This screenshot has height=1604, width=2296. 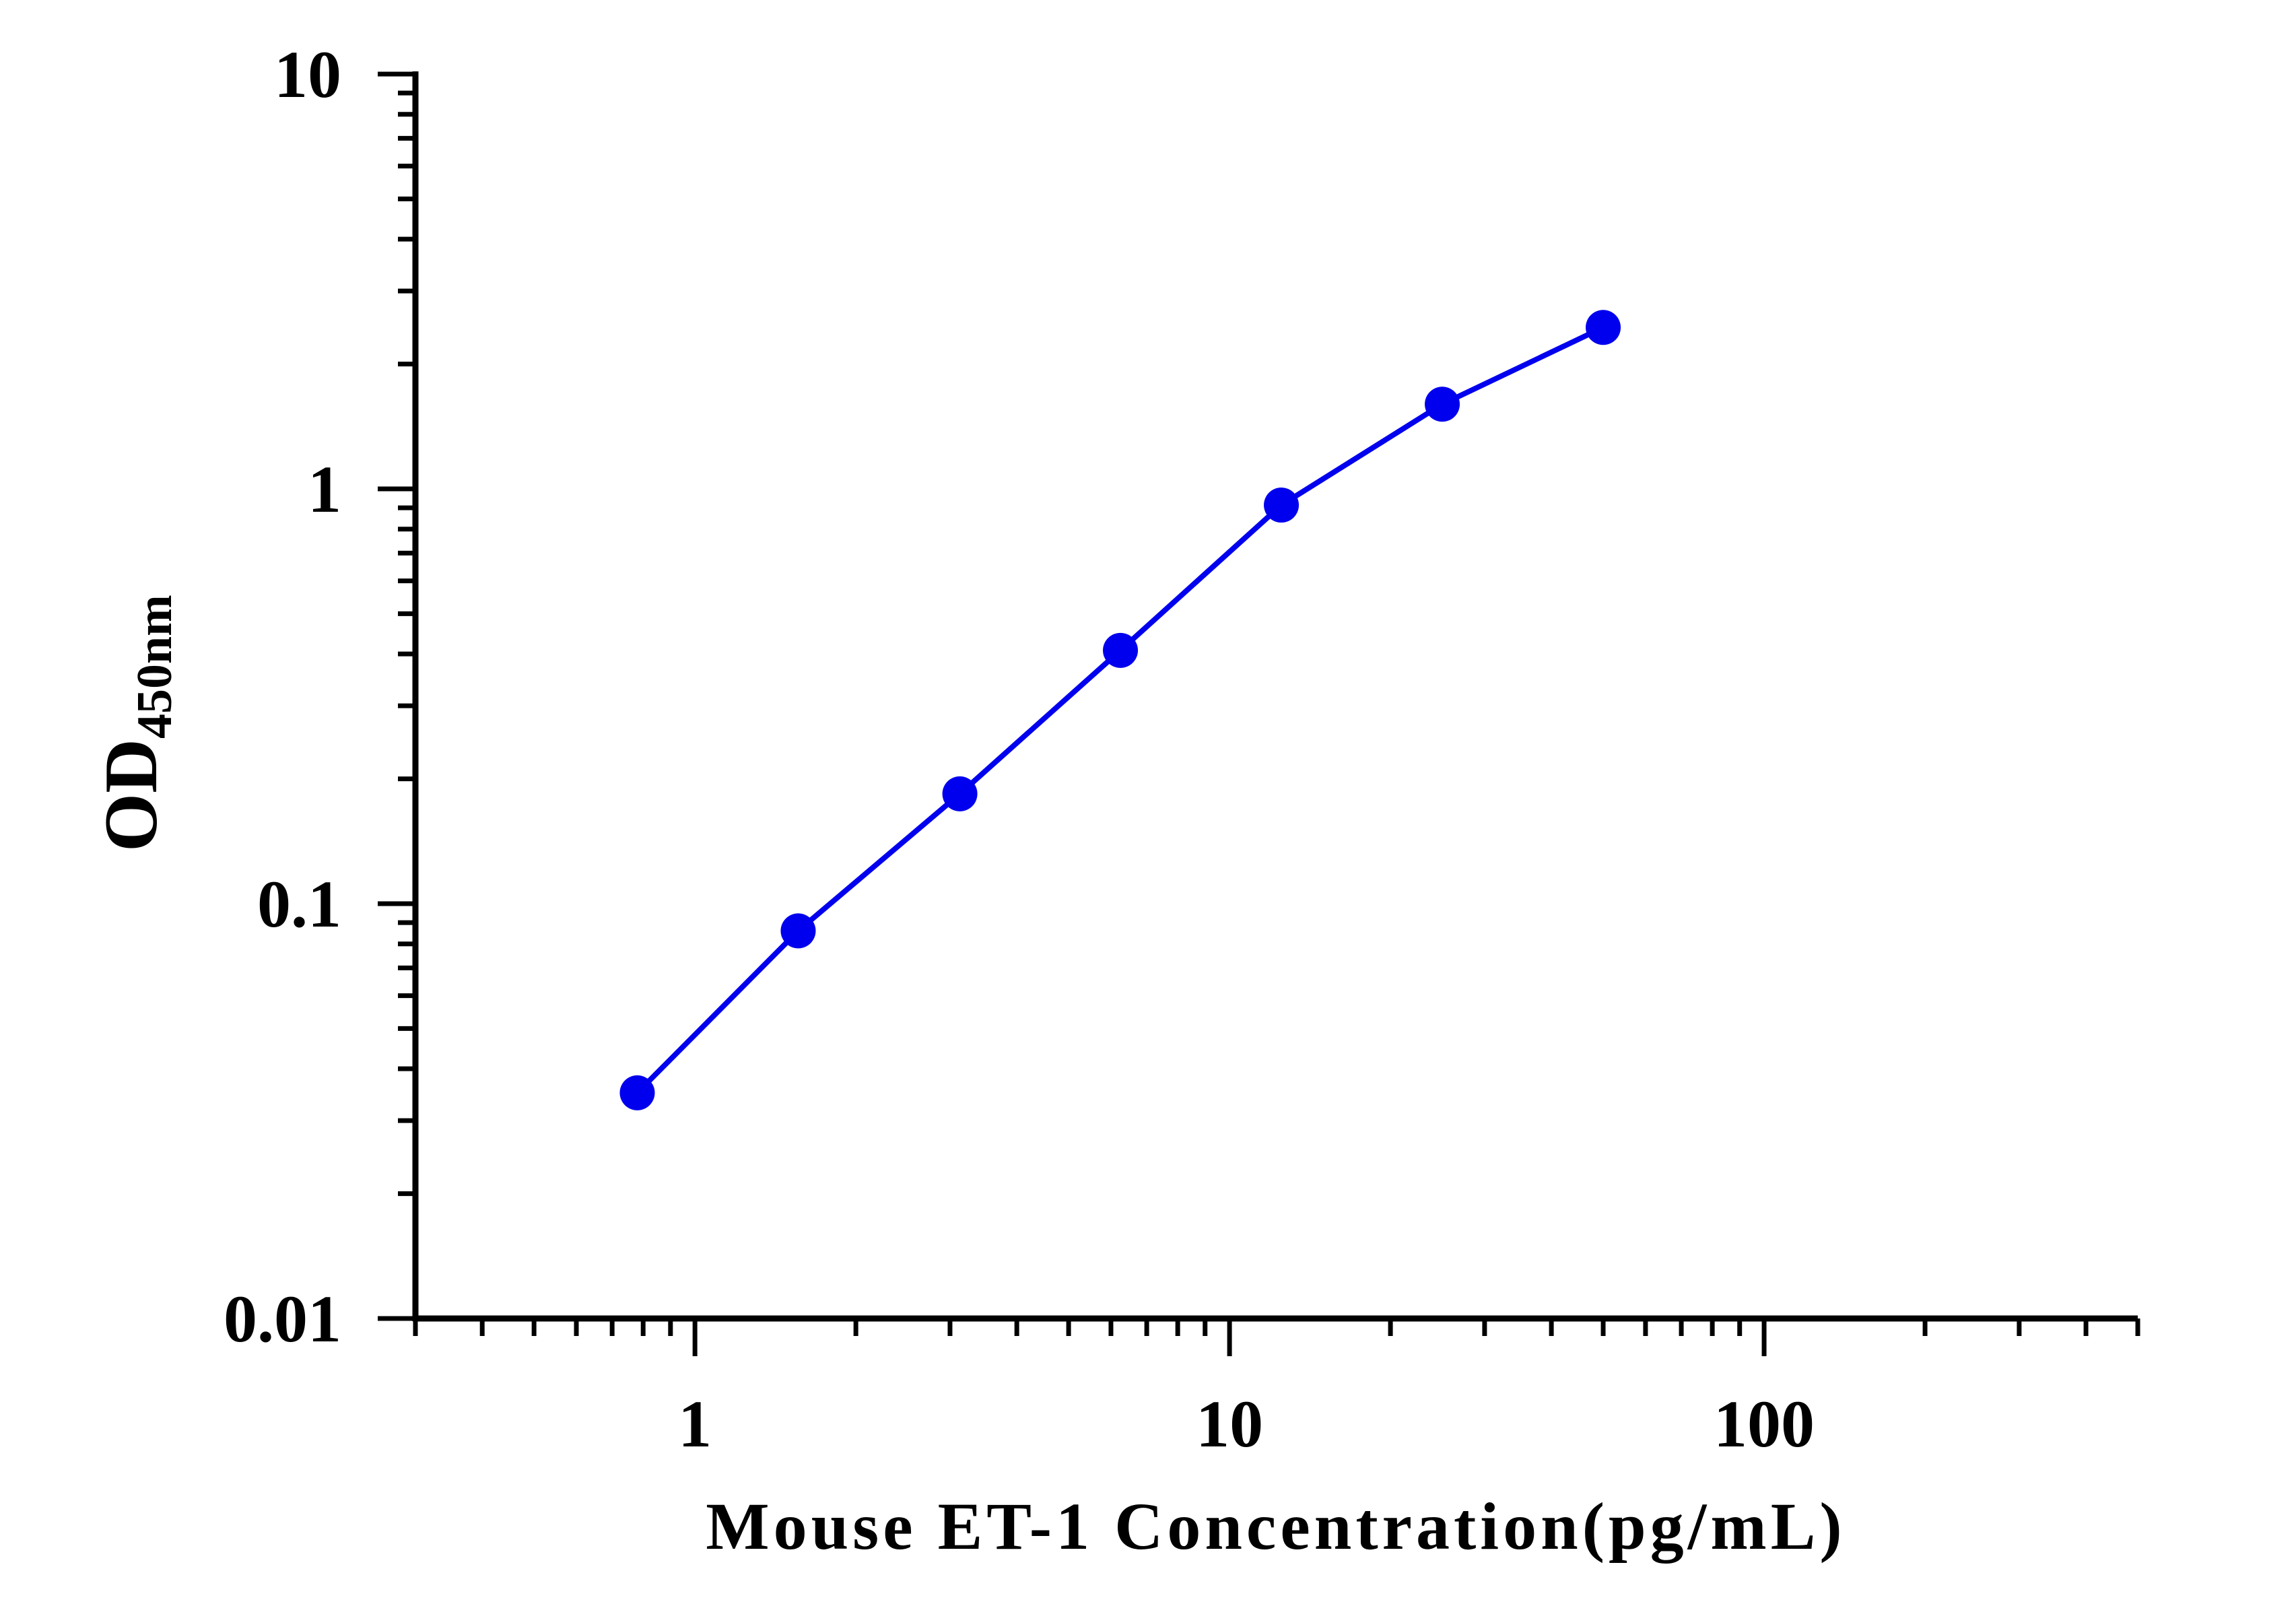 What do you see at coordinates (307, 75) in the screenshot?
I see `y-tick-label: 10` at bounding box center [307, 75].